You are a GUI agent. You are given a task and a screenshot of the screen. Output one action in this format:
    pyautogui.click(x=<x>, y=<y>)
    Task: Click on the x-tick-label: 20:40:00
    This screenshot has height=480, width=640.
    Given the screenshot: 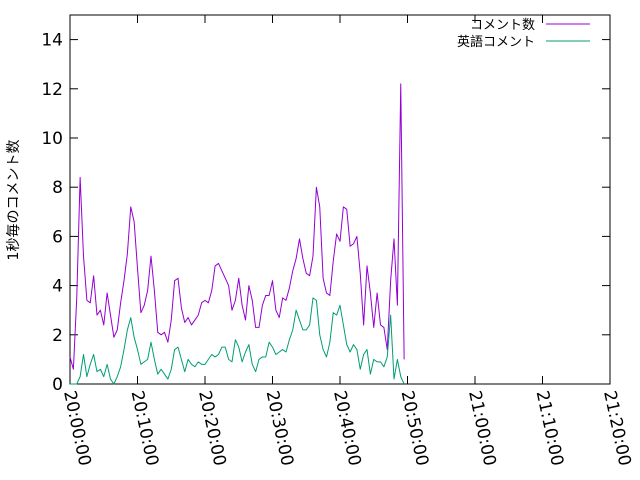 What is the action you would take?
    pyautogui.click(x=346, y=428)
    